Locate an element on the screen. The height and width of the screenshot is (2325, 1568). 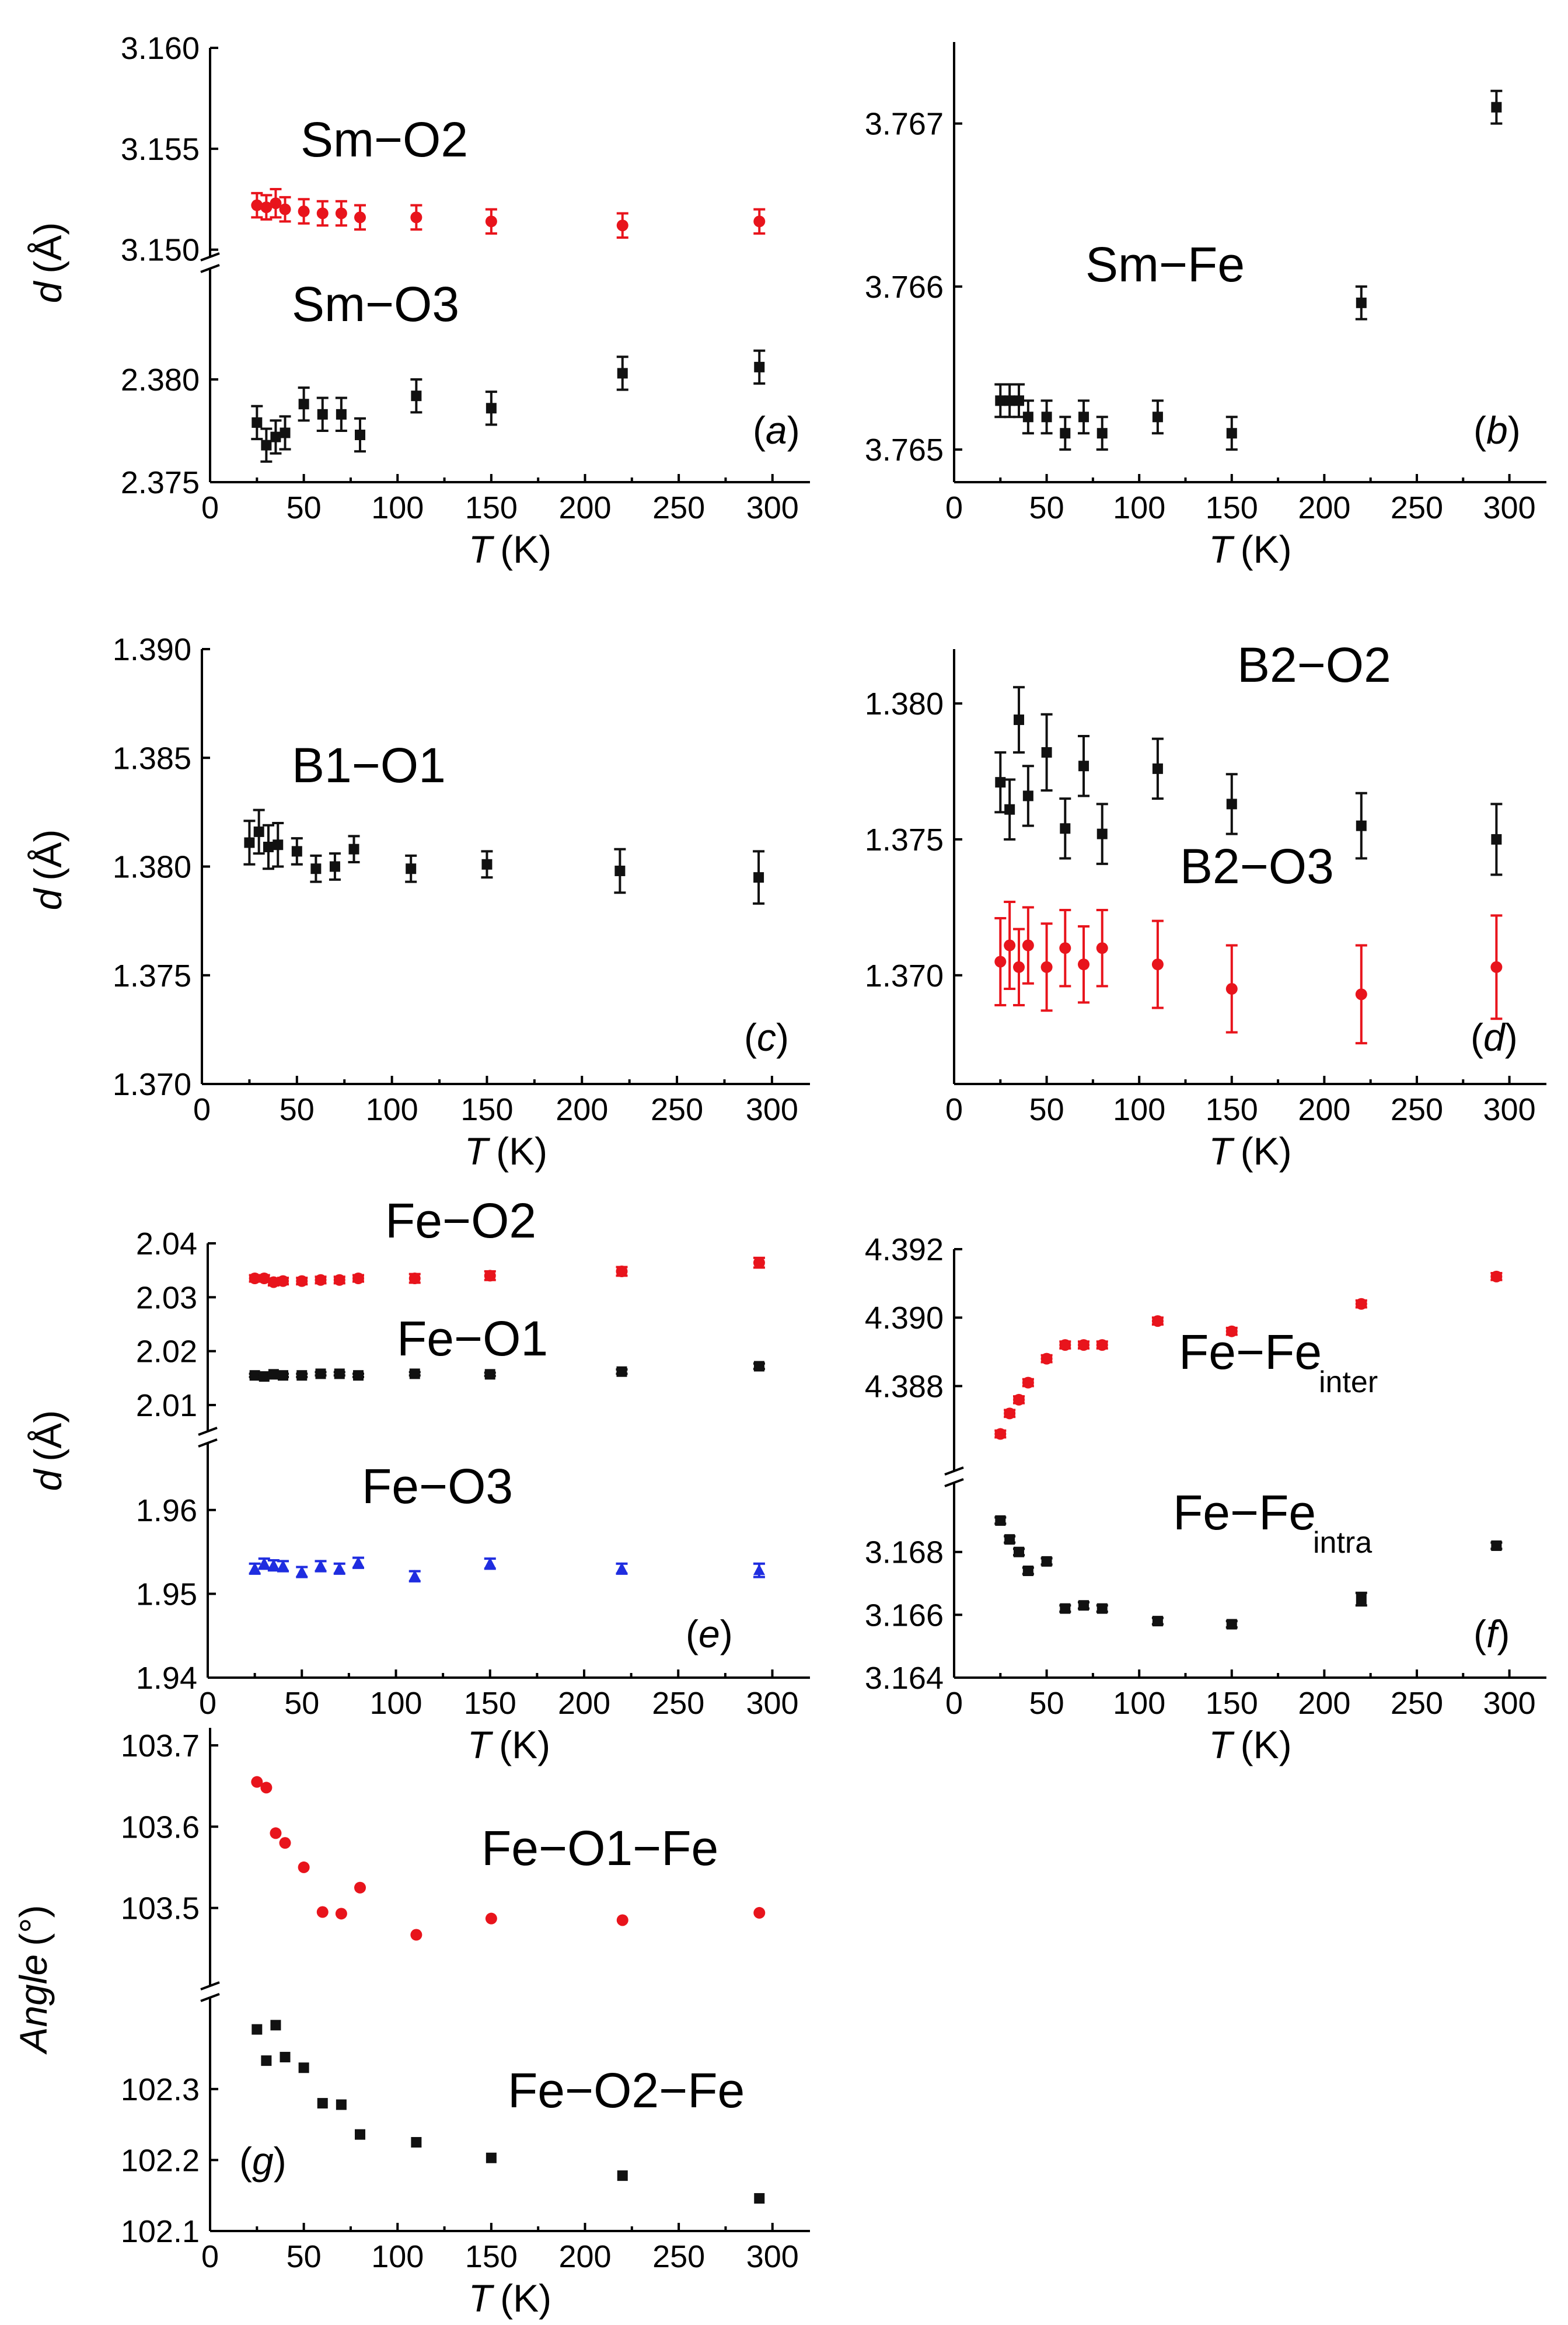
series-sm-o2 is located at coordinates (508, 213).